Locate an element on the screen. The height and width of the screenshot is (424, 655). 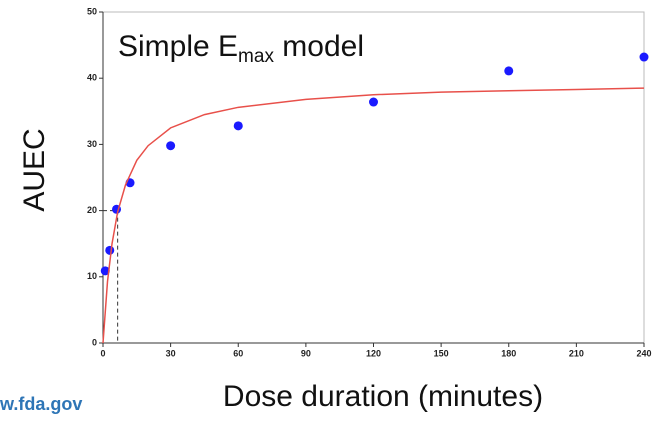
title-main: Simple E is located at coordinates (178, 46).